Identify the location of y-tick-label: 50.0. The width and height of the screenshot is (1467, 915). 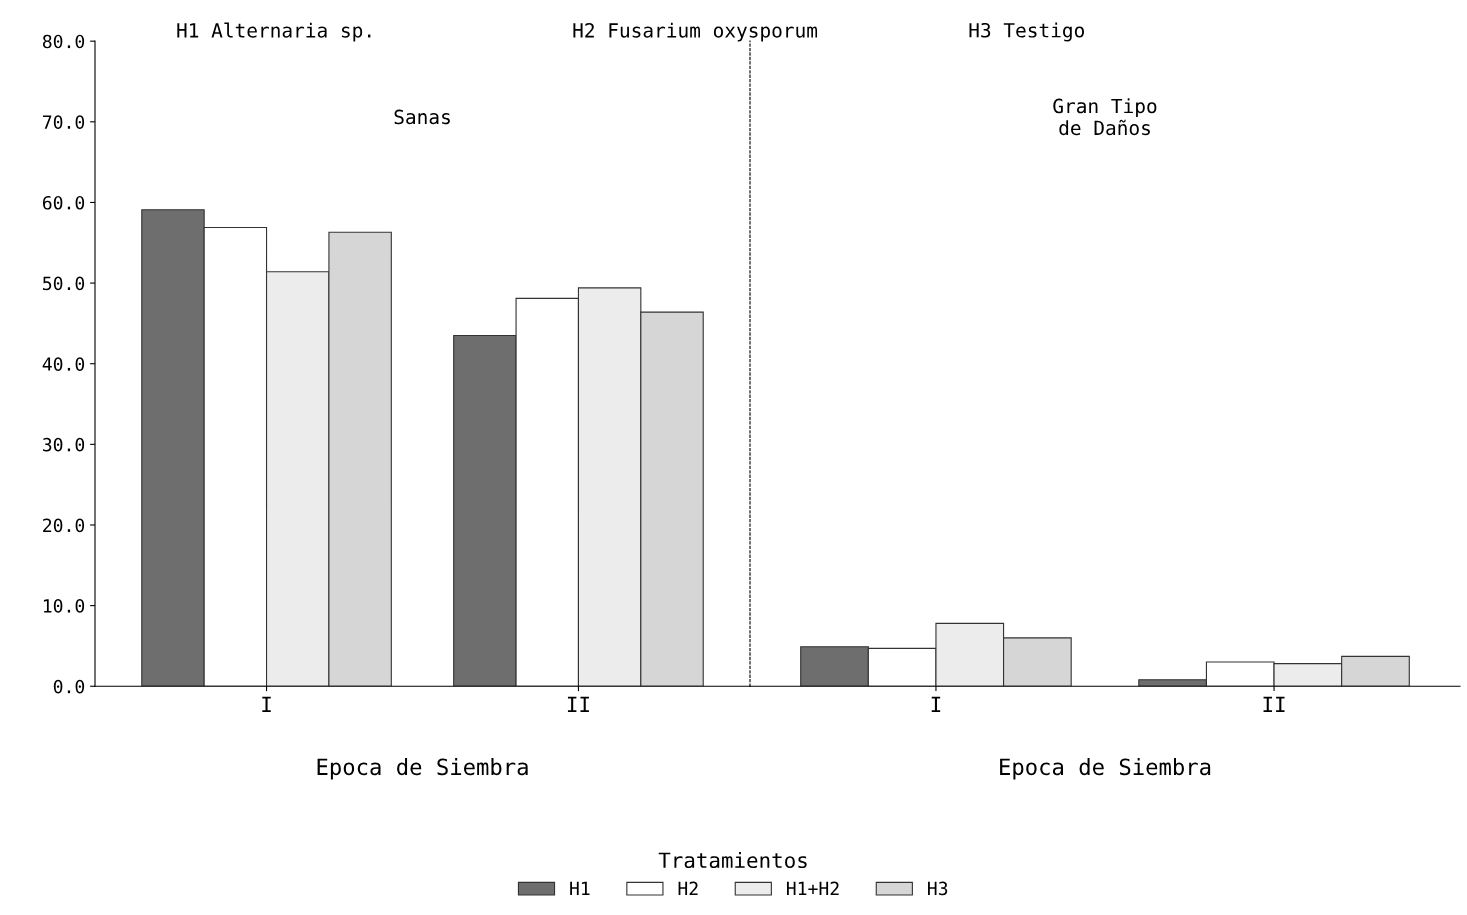
(64, 283).